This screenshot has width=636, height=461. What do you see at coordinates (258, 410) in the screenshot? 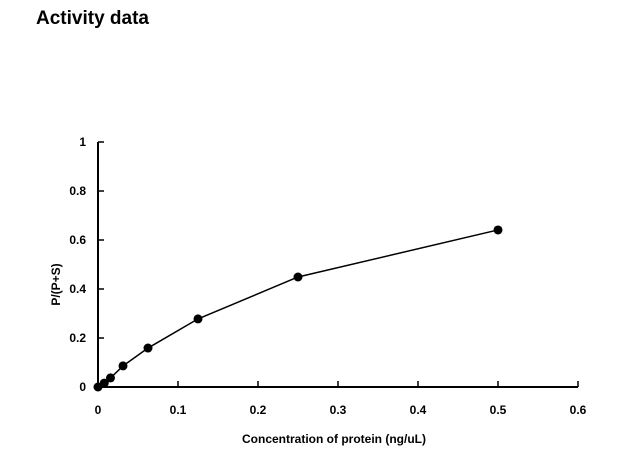
I see `x-tick-label: 0.2` at bounding box center [258, 410].